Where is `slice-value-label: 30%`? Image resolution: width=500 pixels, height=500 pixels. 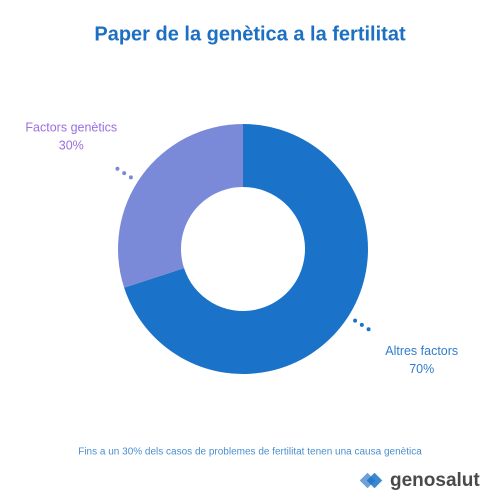 slice-value-label: 30% is located at coordinates (71, 146).